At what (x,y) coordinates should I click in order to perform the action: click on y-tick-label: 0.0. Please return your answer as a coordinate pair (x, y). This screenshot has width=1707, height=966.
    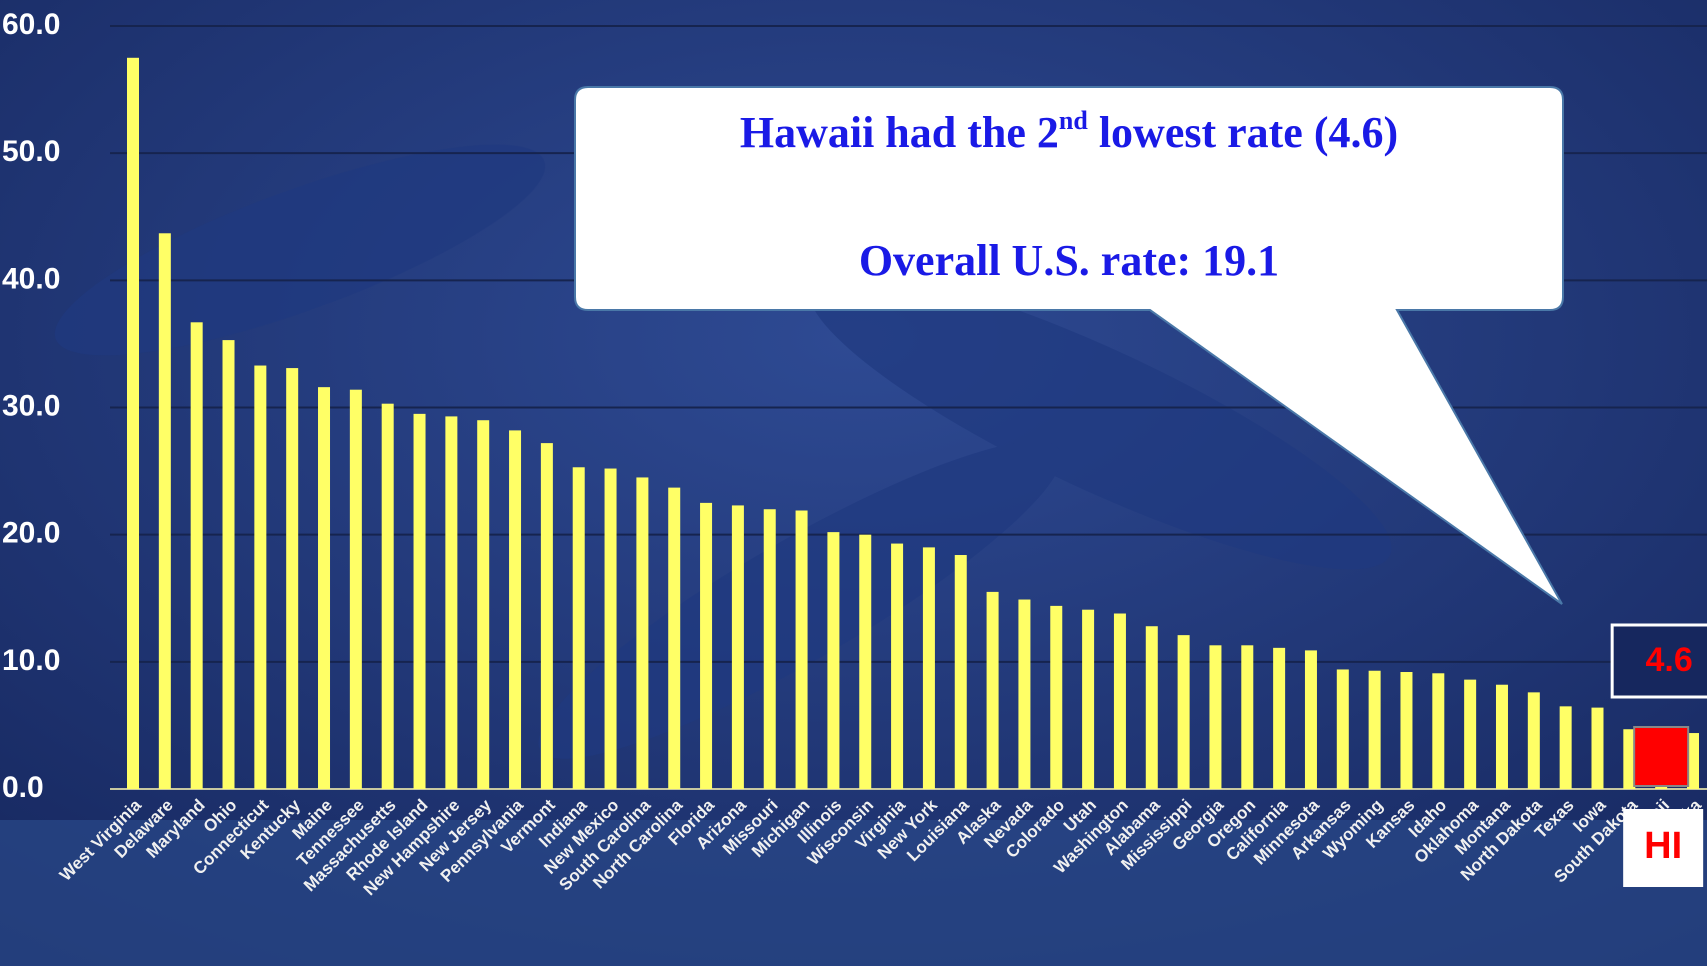
    Looking at the image, I should click on (23, 787).